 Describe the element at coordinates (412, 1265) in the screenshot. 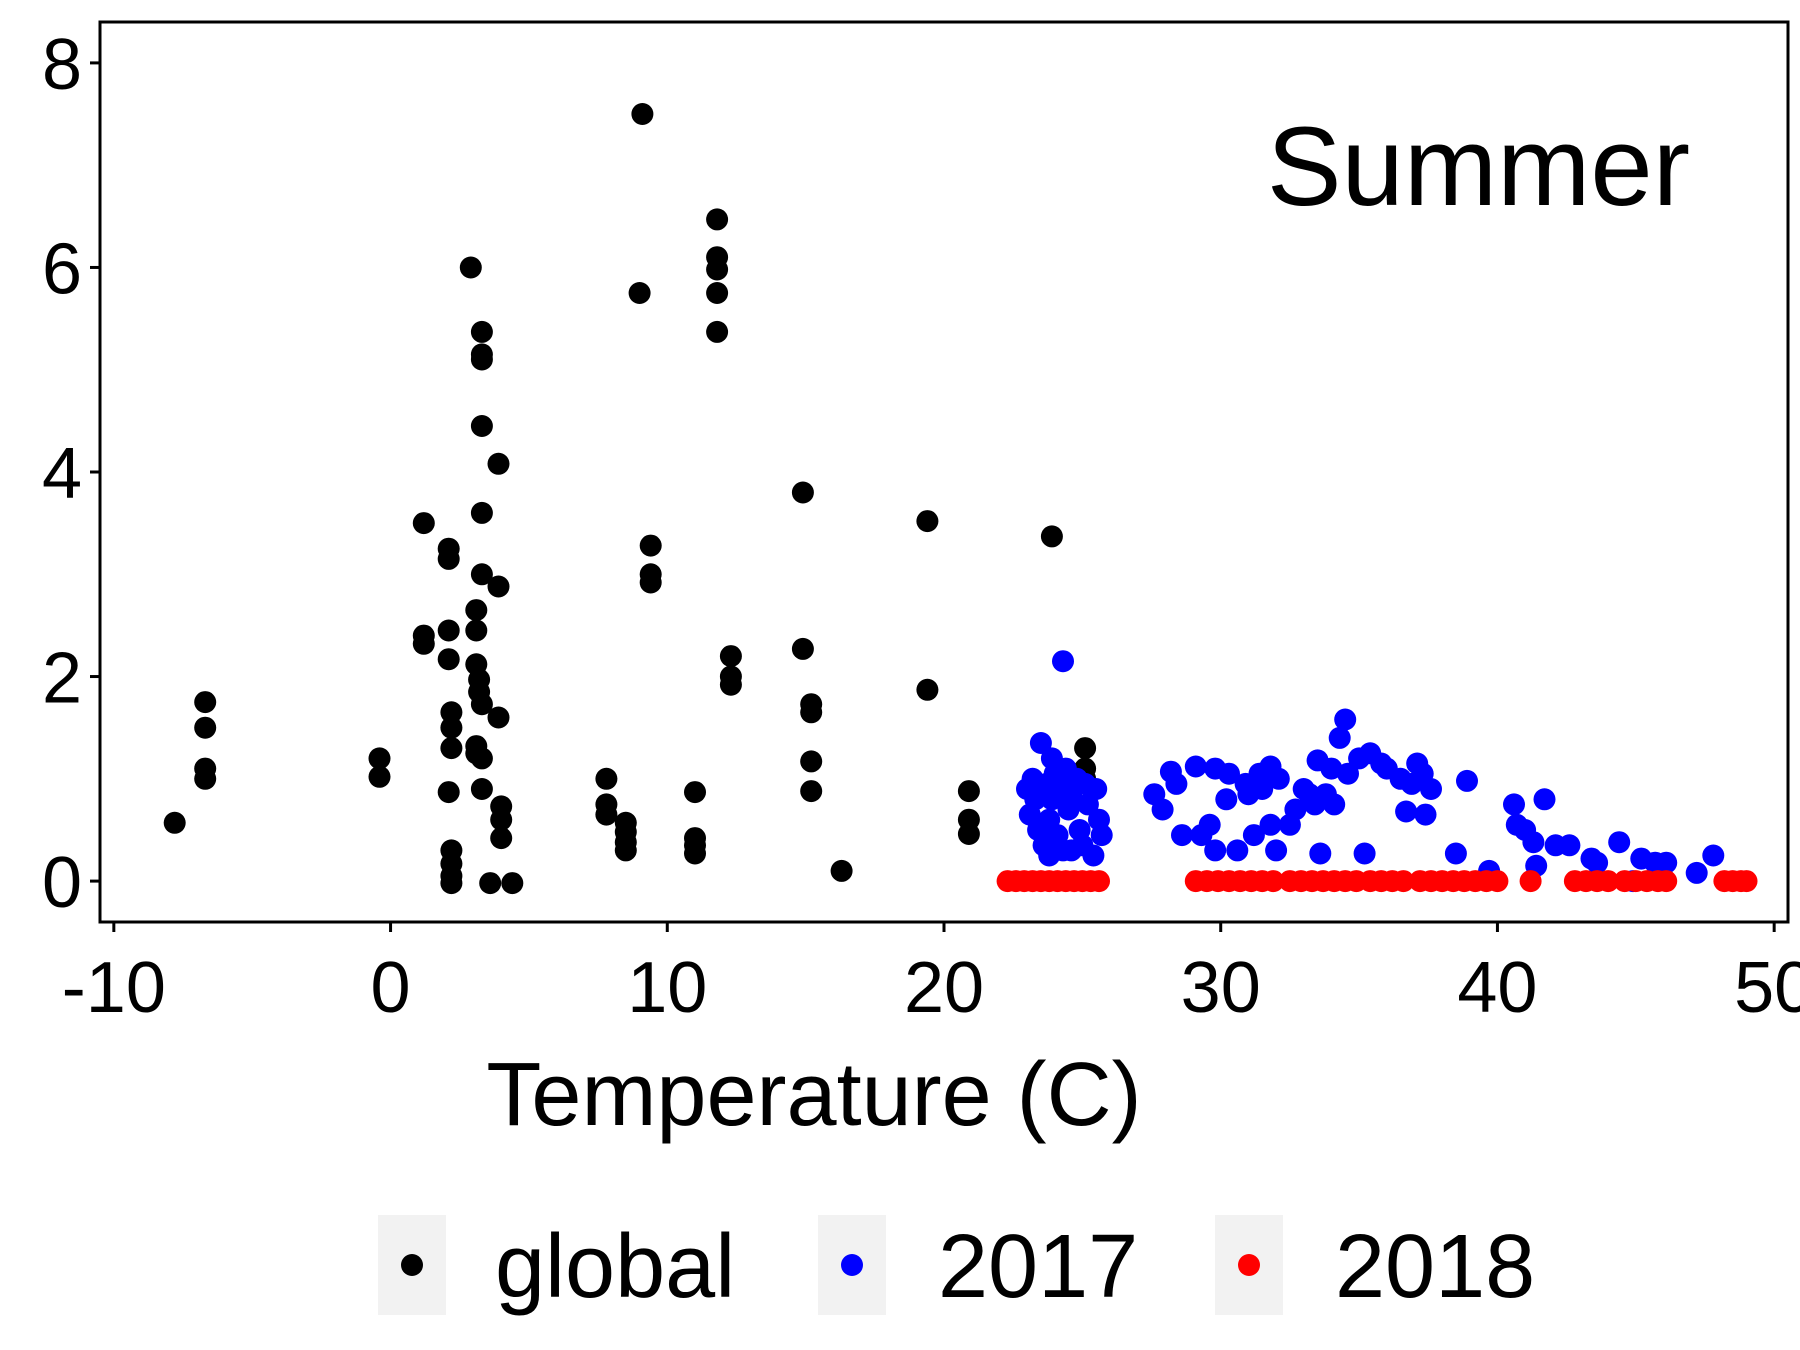

I see `legend-marker-global` at that location.